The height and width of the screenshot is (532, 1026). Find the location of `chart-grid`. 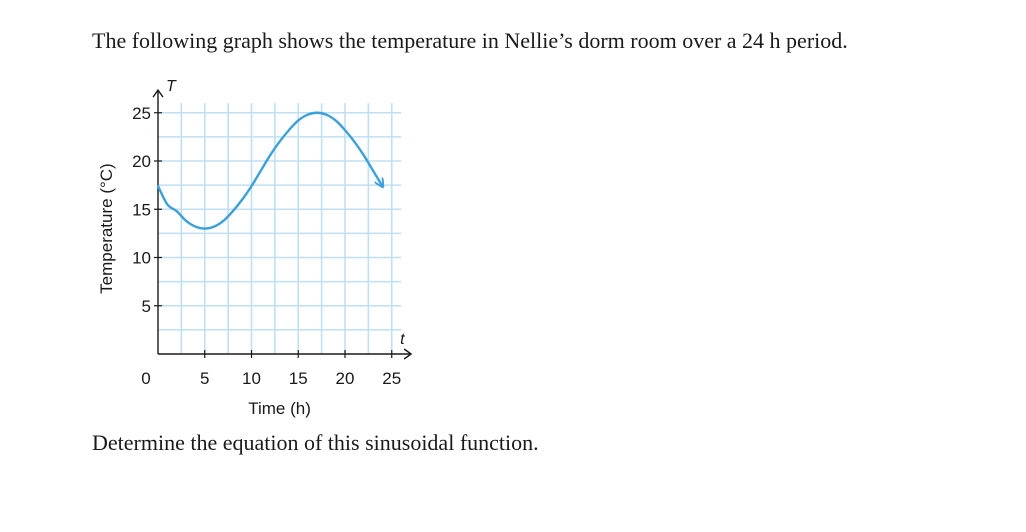

chart-grid is located at coordinates (280, 228).